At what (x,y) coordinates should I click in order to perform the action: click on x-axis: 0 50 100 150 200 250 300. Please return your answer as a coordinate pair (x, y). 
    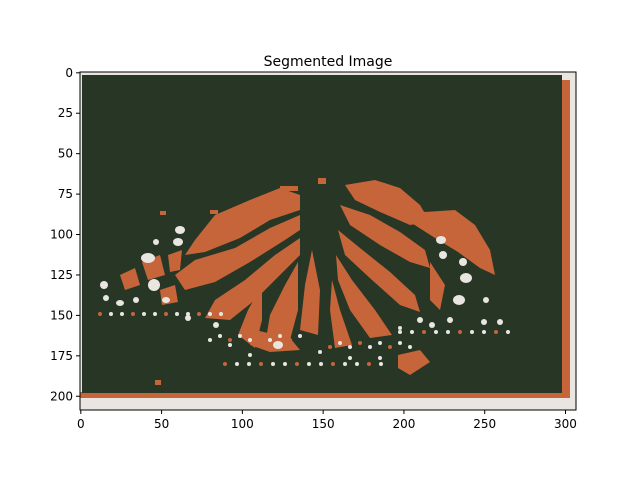
    Looking at the image, I should click on (327, 420).